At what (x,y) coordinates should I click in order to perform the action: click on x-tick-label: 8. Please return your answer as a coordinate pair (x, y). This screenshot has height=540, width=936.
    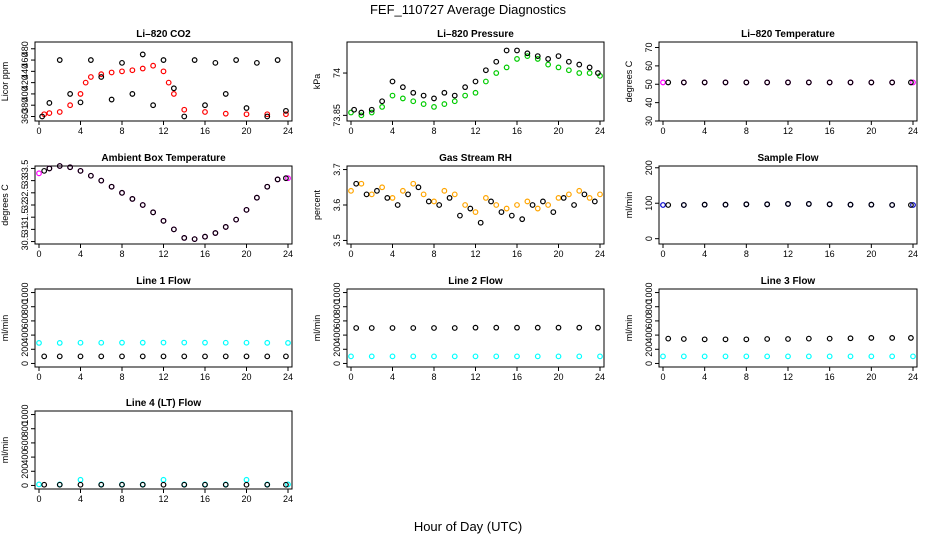
    Looking at the image, I should click on (121, 499).